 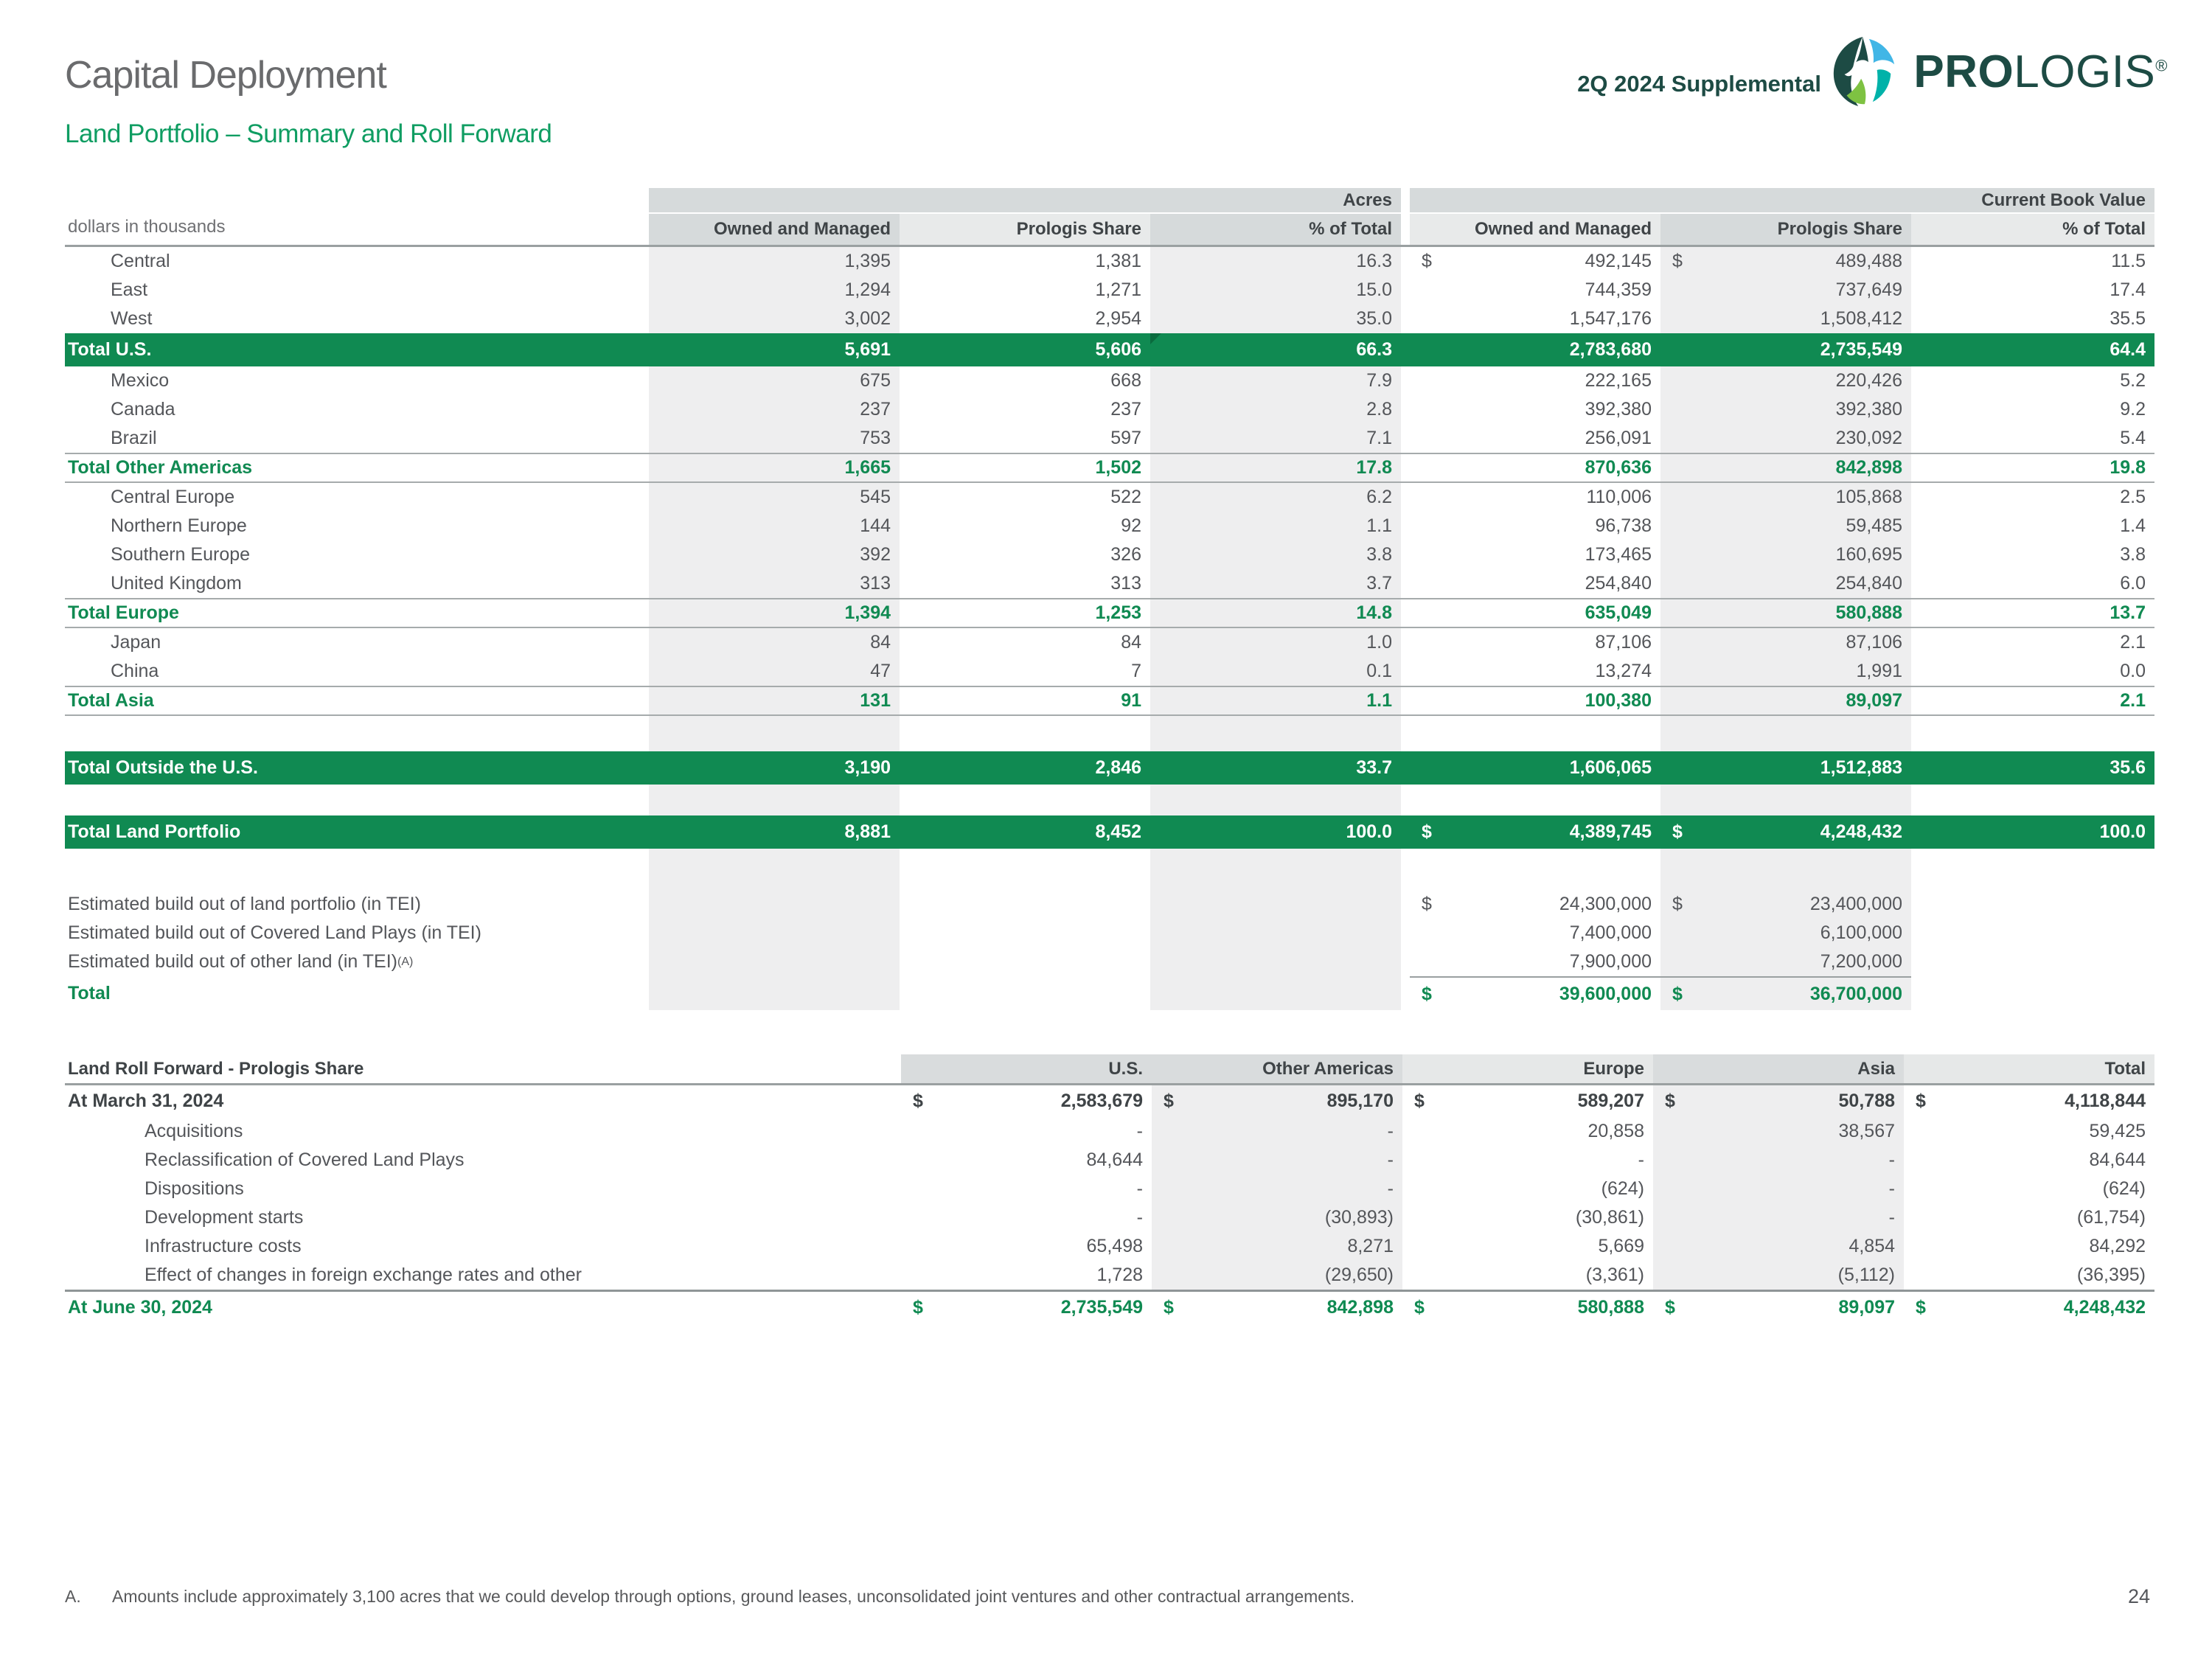 I want to click on cell: 35.0, so click(x=1275, y=319).